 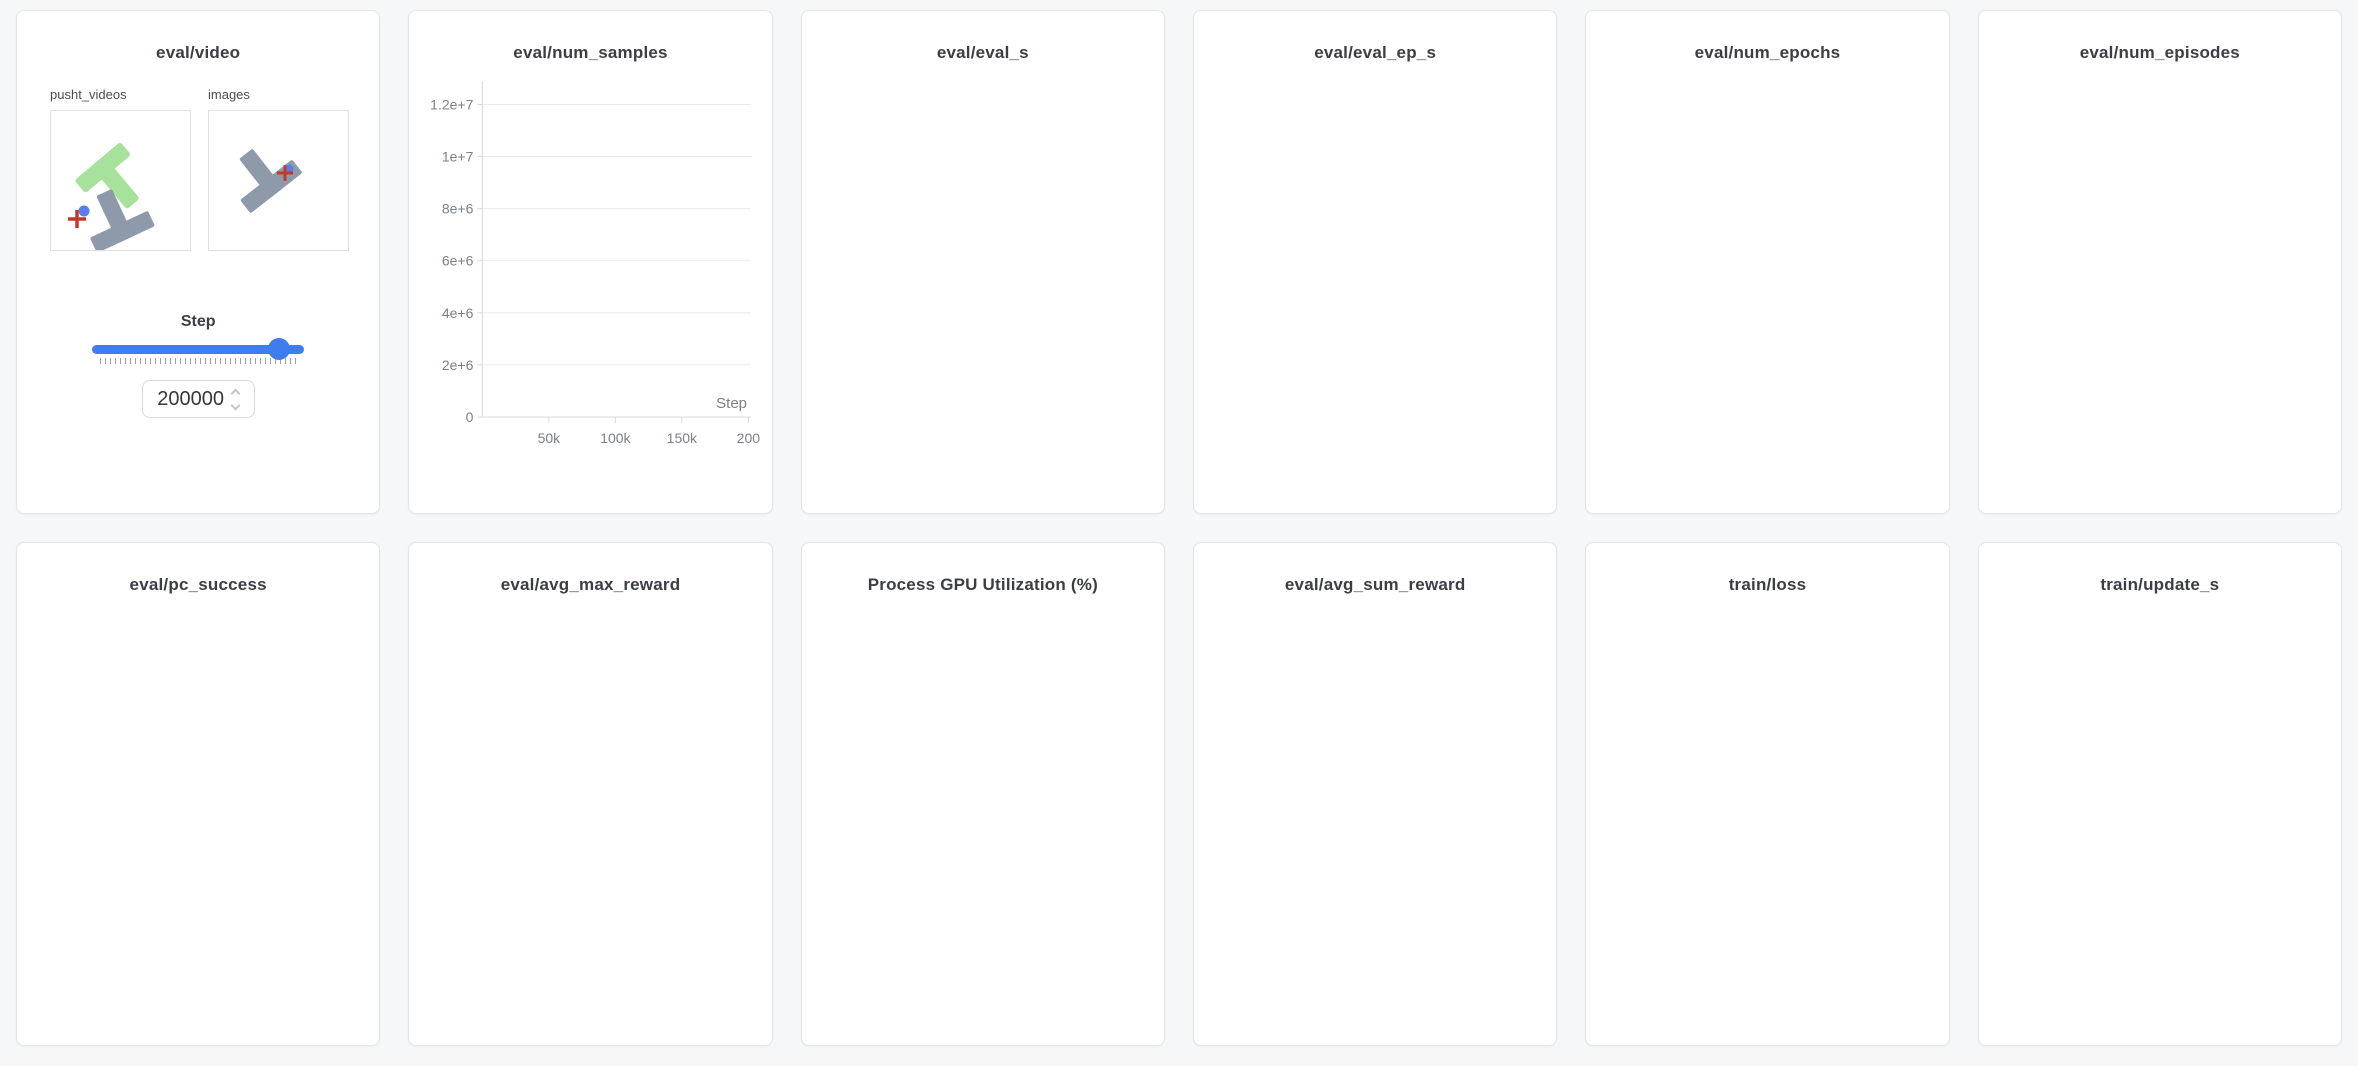 I want to click on panel-title: eval/num_epochs, so click(x=1767, y=52).